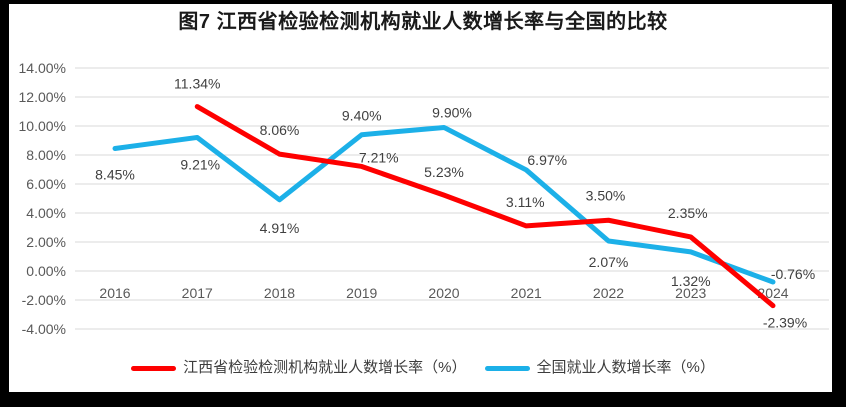 The width and height of the screenshot is (846, 407). I want to click on legend-item-jiangxi: 江西省检验检测机构就业人数增长率（%）, so click(299, 368).